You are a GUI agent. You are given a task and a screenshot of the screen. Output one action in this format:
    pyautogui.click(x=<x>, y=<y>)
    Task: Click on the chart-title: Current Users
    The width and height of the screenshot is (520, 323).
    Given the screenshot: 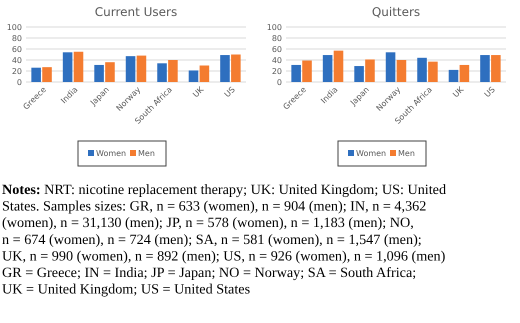 What is the action you would take?
    pyautogui.click(x=136, y=12)
    